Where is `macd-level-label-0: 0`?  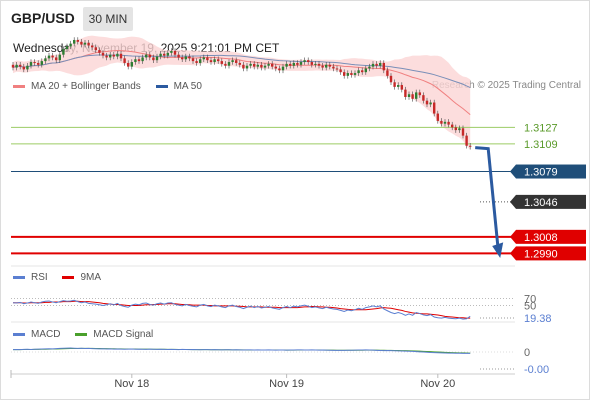
macd-level-label-0: 0 is located at coordinates (527, 353).